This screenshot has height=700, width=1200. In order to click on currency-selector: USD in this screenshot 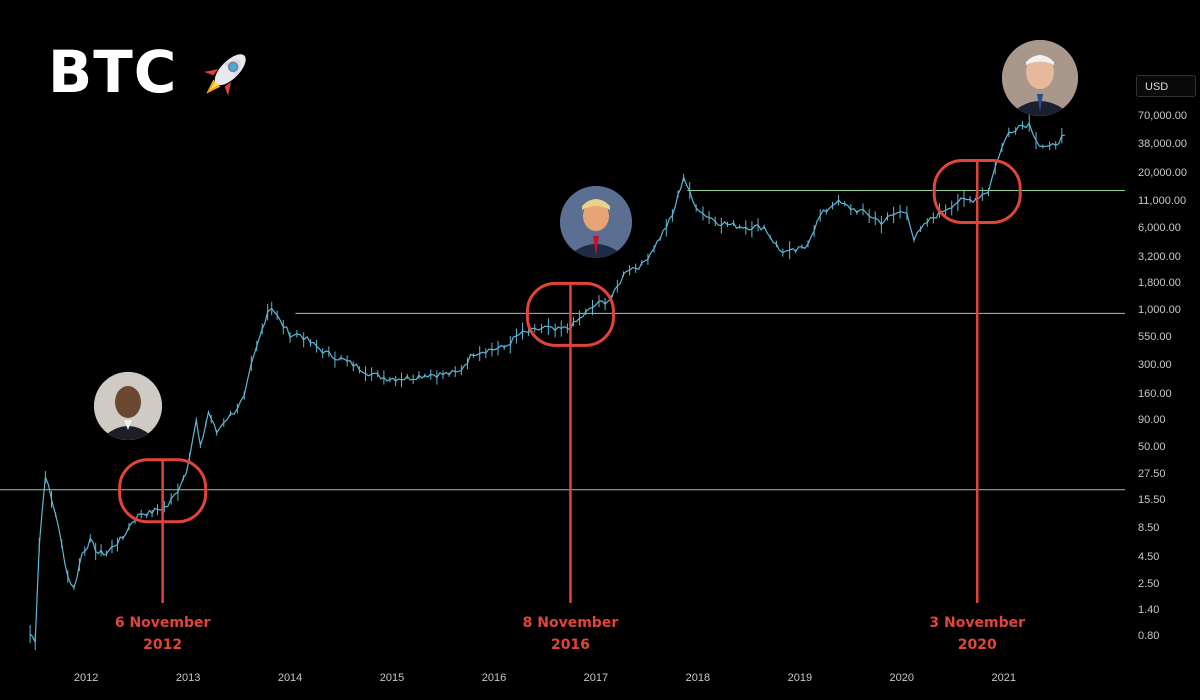, I will do `click(1166, 86)`.